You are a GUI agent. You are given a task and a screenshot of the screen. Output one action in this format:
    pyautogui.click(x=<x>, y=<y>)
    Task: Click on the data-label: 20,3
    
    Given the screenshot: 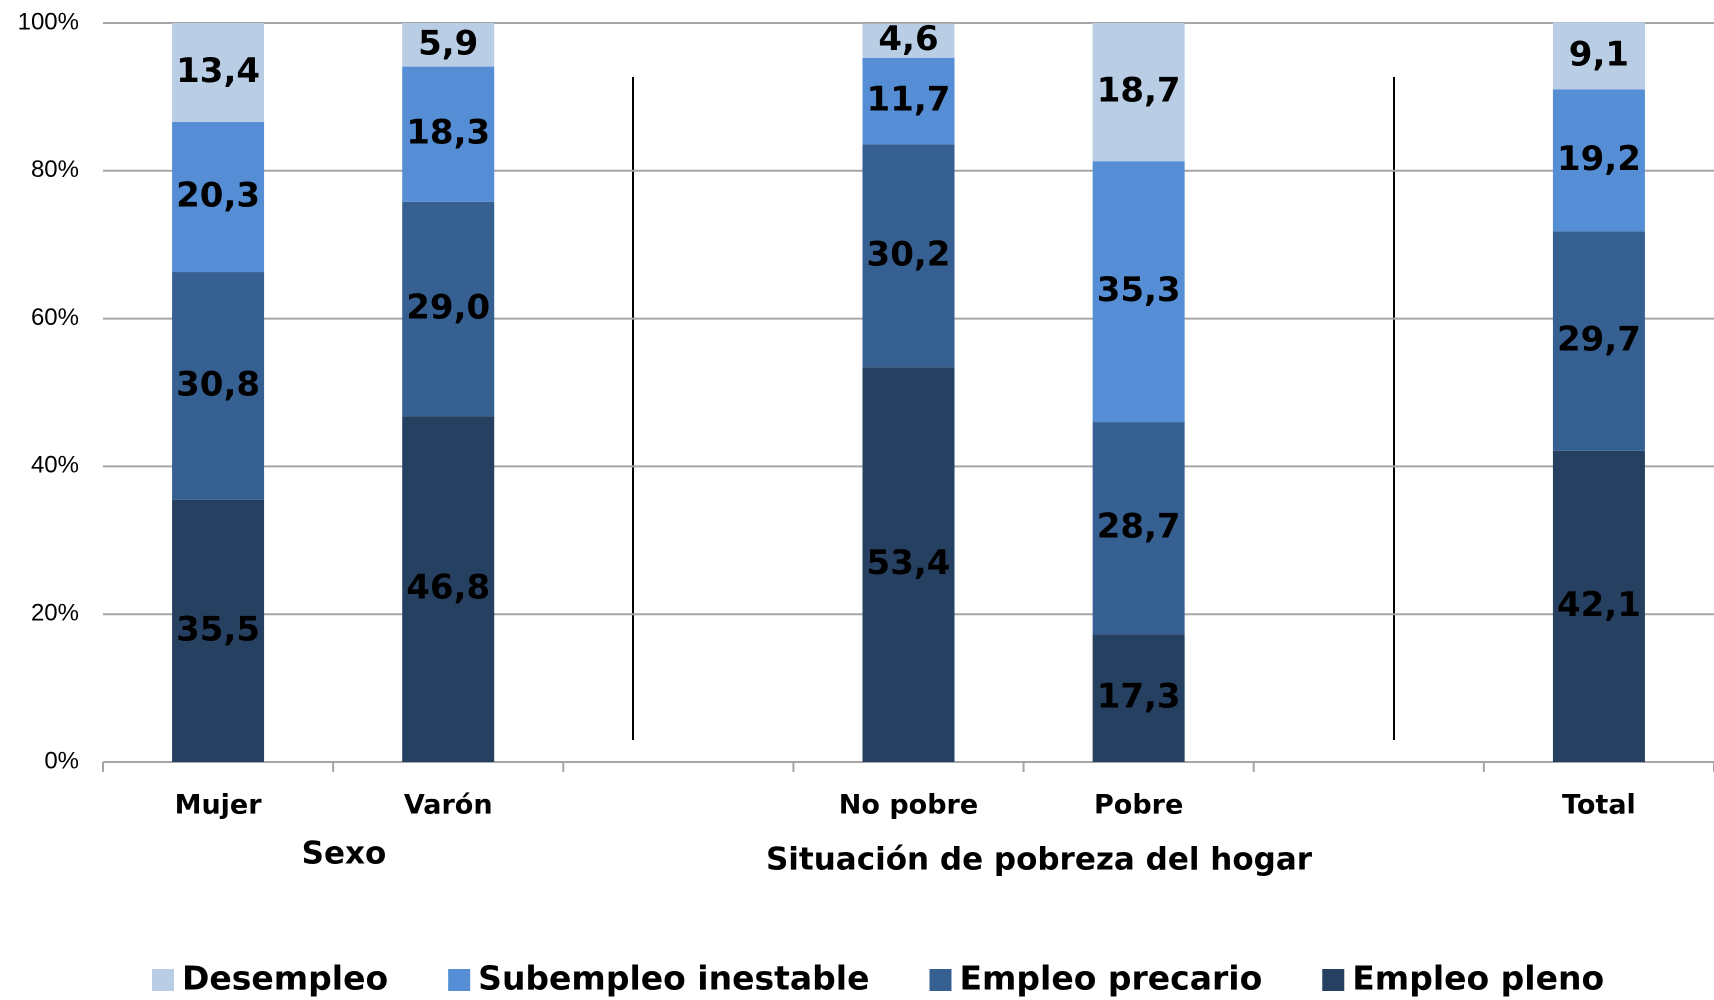 What is the action you would take?
    pyautogui.click(x=218, y=196)
    